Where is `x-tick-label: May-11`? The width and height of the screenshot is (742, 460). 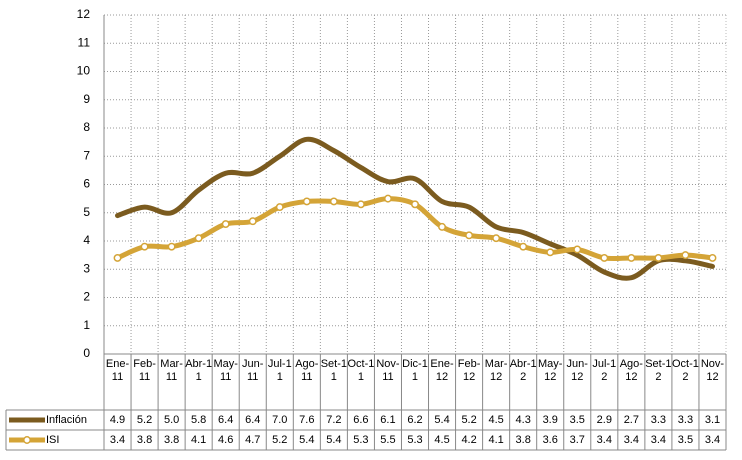
x-tick-label: May-11 is located at coordinates (225, 370).